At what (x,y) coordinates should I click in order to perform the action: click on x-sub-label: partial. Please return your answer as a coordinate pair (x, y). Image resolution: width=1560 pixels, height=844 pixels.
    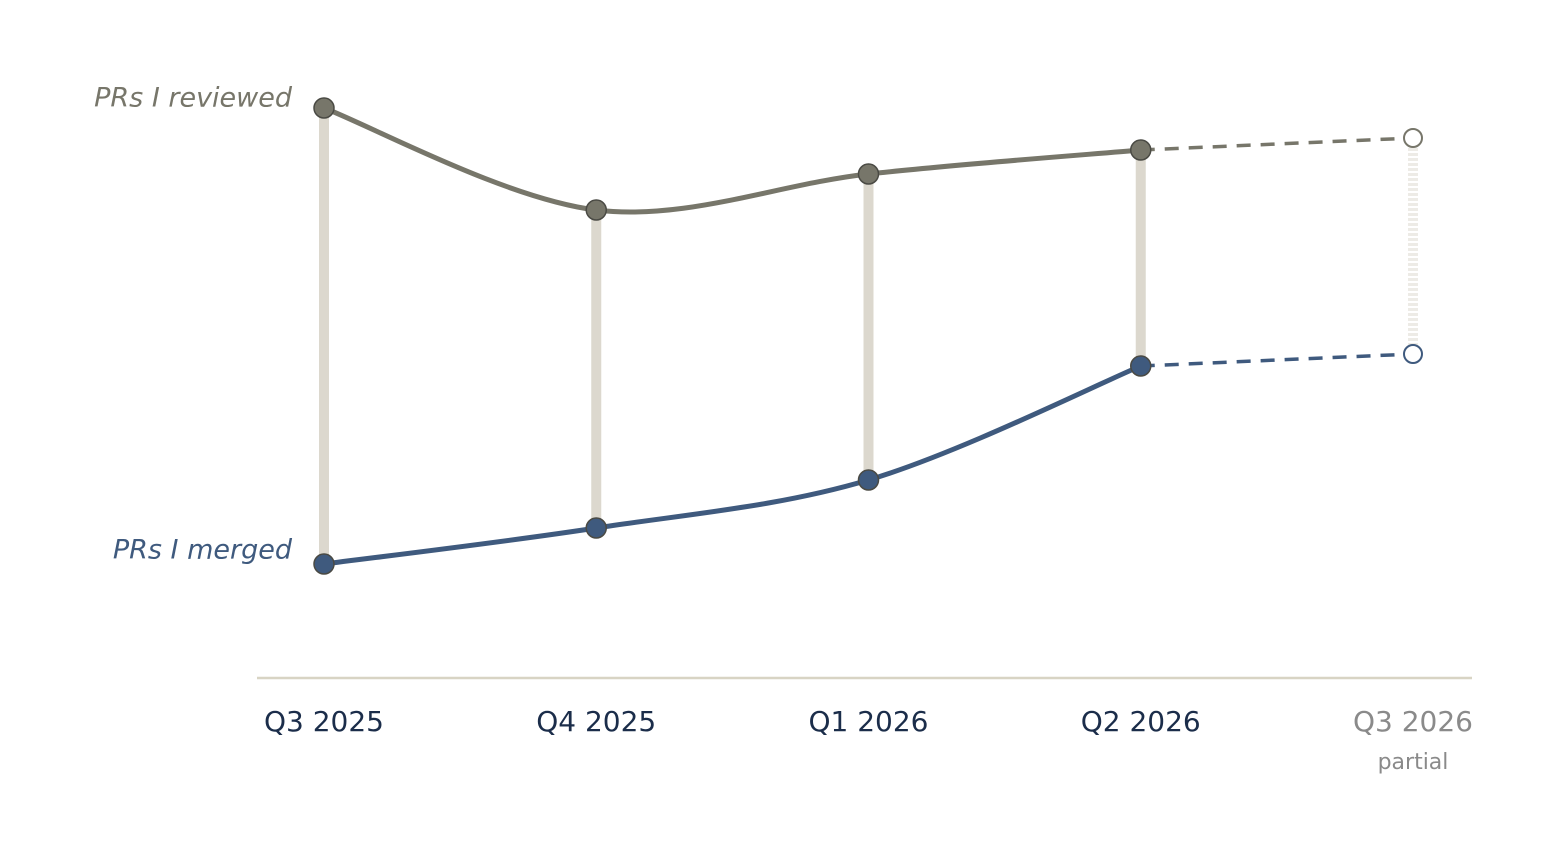
    Looking at the image, I should click on (1413, 762).